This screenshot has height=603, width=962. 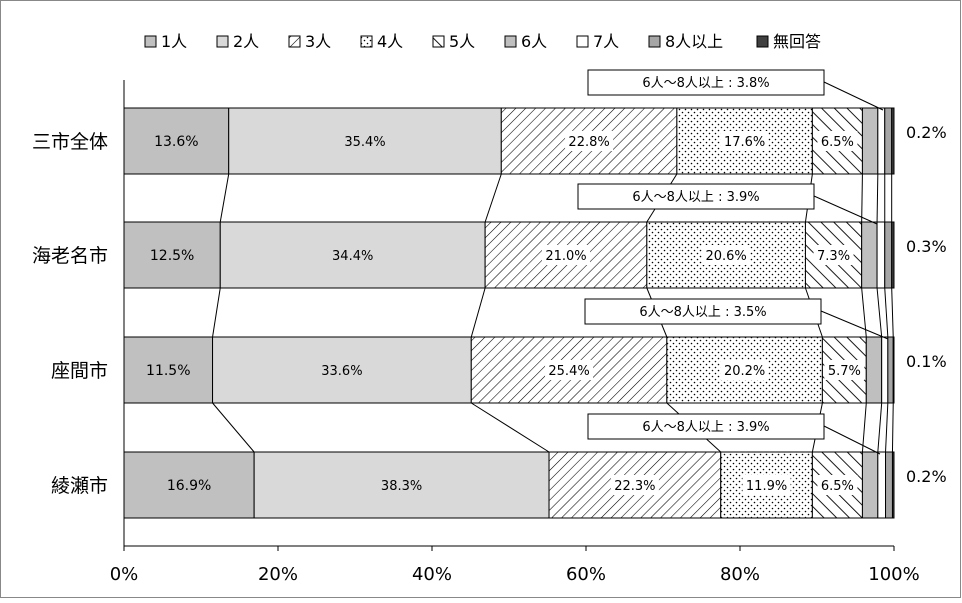 I want to click on x-tick-label: 80%, so click(x=740, y=574).